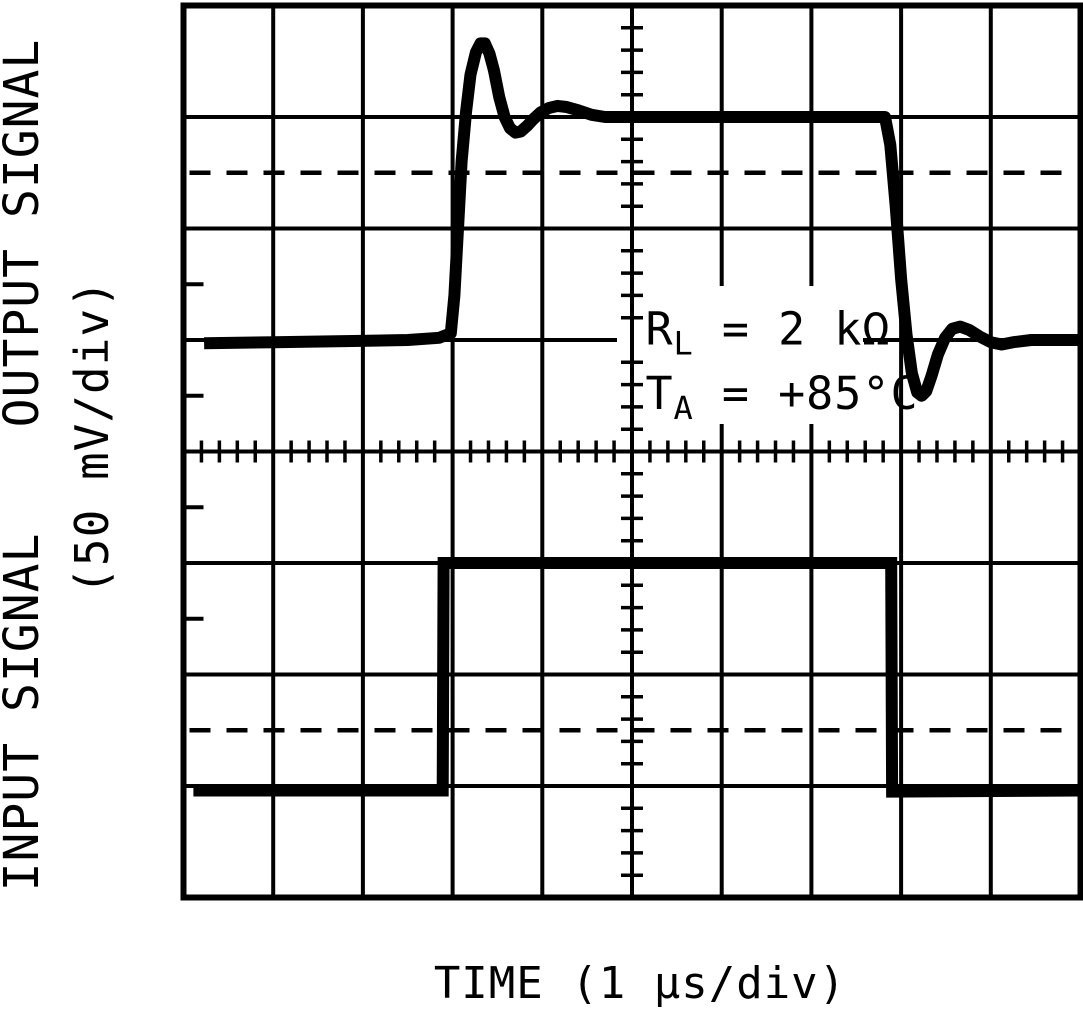  I want to click on subscript: L, so click(684, 343).